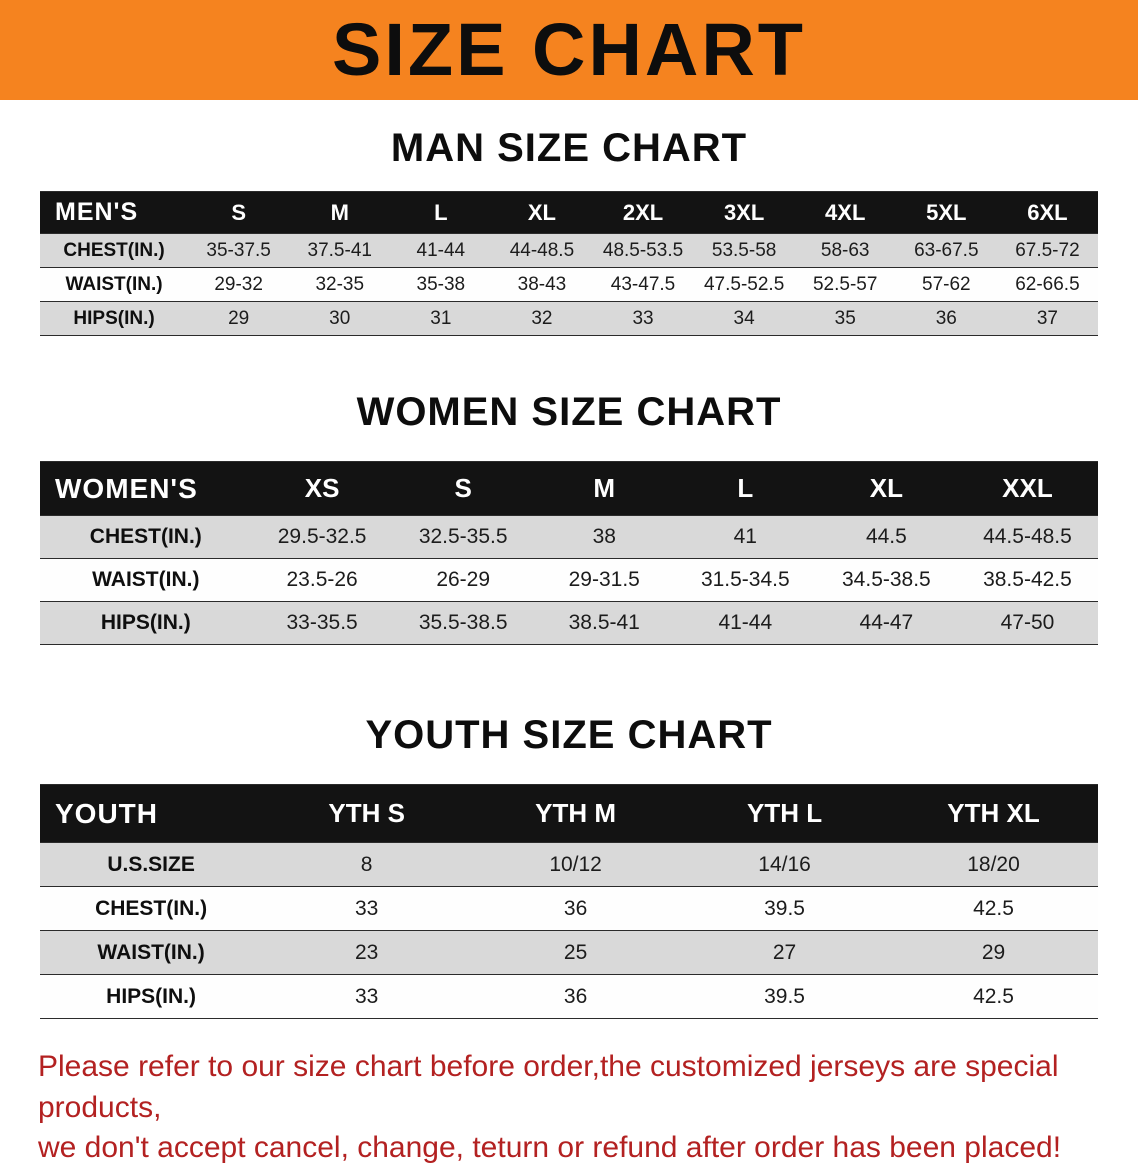 The width and height of the screenshot is (1138, 1169). Describe the element at coordinates (1027, 488) in the screenshot. I see `size-column-header: XXL` at that location.